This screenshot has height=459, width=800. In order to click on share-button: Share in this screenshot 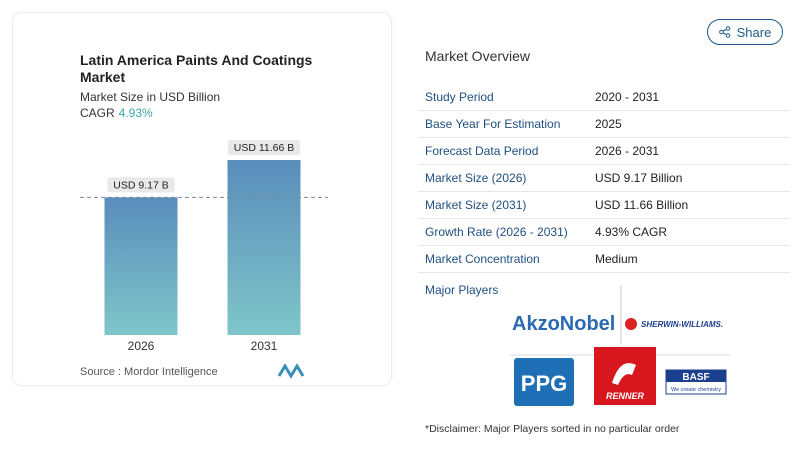, I will do `click(745, 32)`.